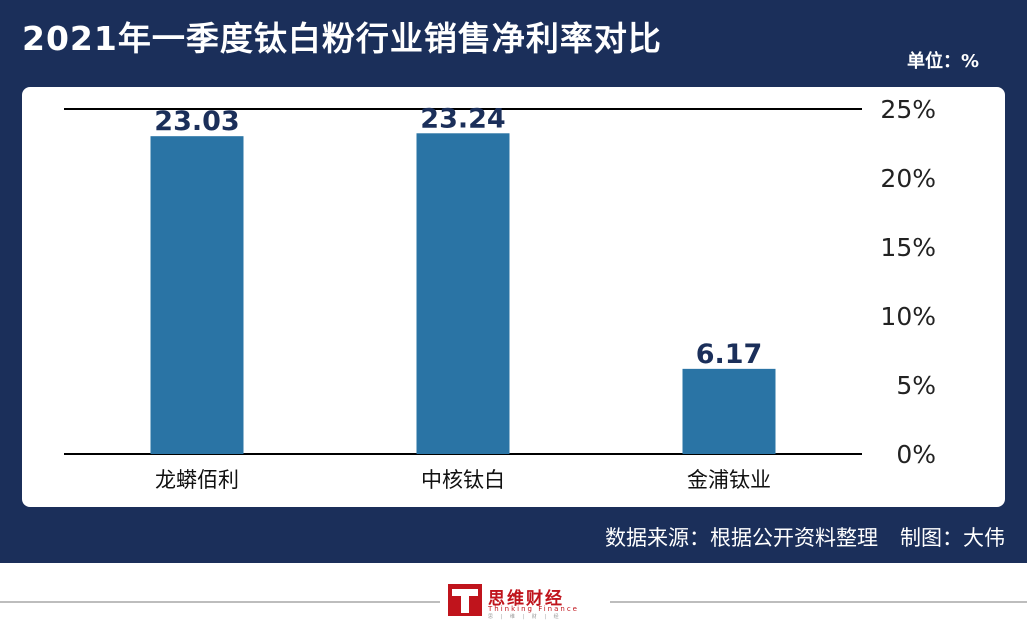  I want to click on y-tick-label: 25%, so click(908, 109).